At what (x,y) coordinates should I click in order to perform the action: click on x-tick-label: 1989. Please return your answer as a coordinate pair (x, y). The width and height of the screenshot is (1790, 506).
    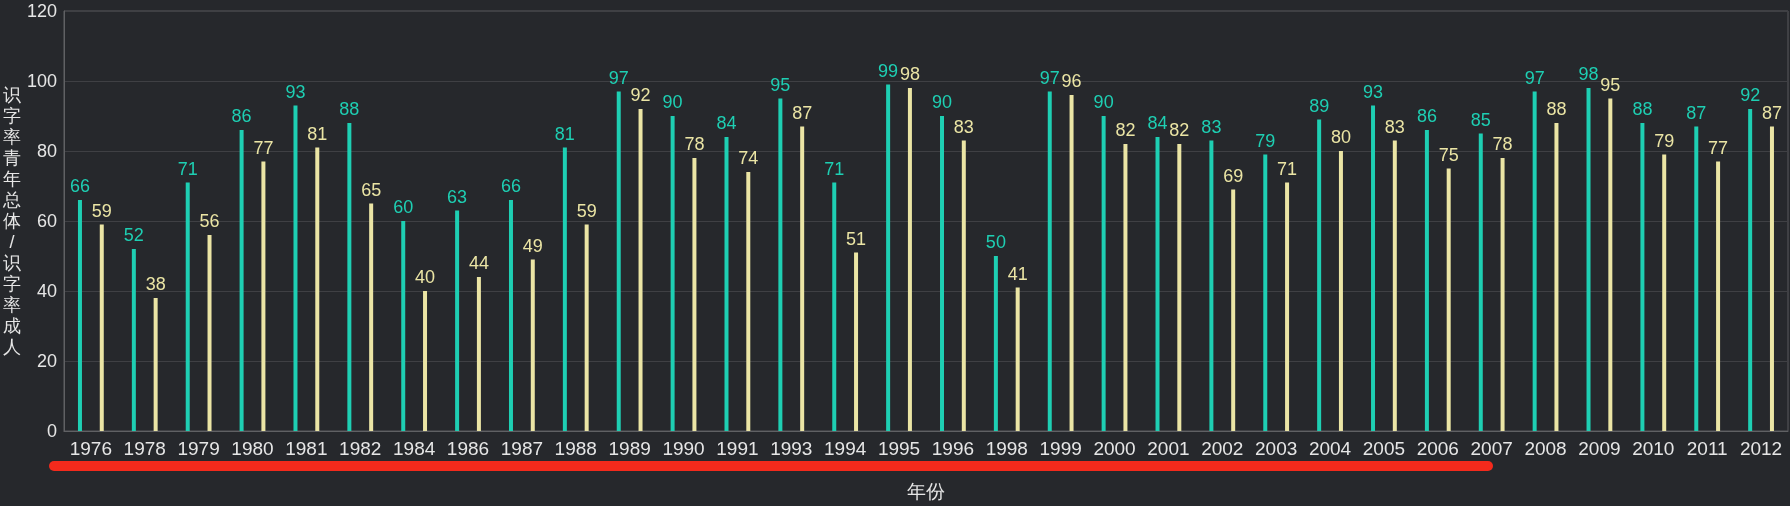
    Looking at the image, I should click on (629, 448).